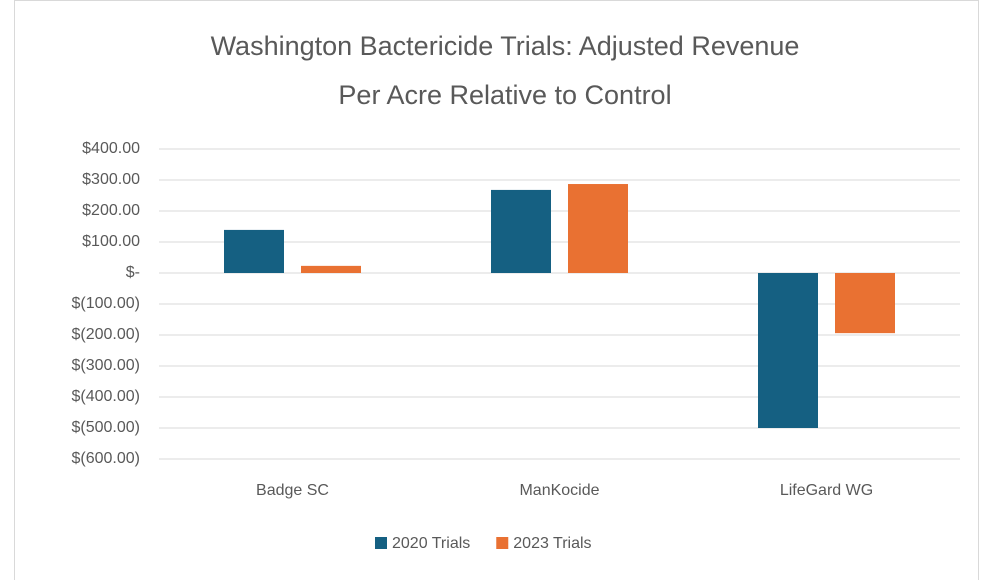 This screenshot has width=994, height=580. Describe the element at coordinates (111, 210) in the screenshot. I see `y-tick-label: $200.00` at that location.